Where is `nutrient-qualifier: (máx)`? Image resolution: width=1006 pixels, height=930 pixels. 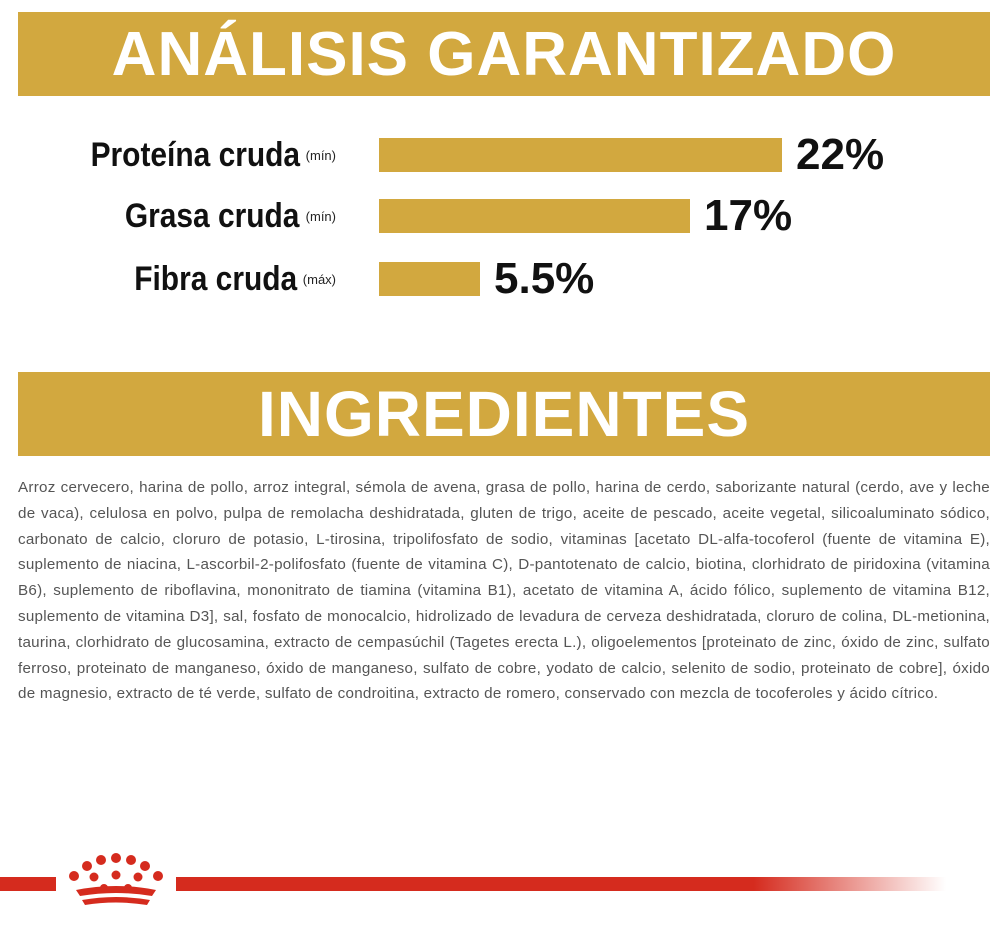 nutrient-qualifier: (máx) is located at coordinates (319, 279).